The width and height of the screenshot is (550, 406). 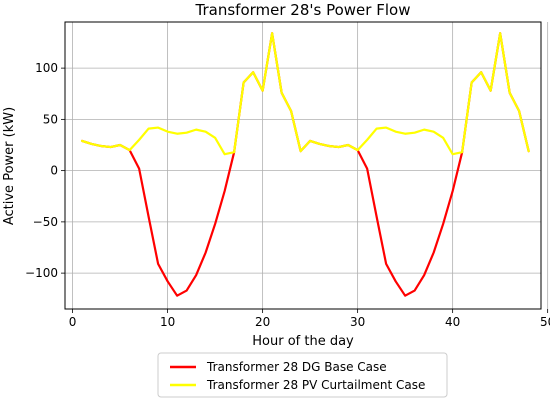 I want to click on y-axis-label: Active Power (kW), so click(x=9, y=166).